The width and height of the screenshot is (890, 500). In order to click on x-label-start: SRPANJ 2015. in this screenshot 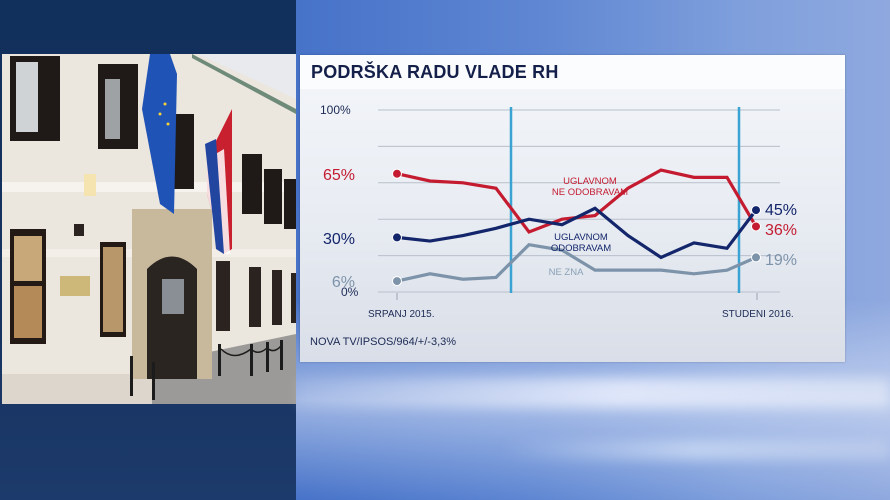, I will do `click(401, 314)`.